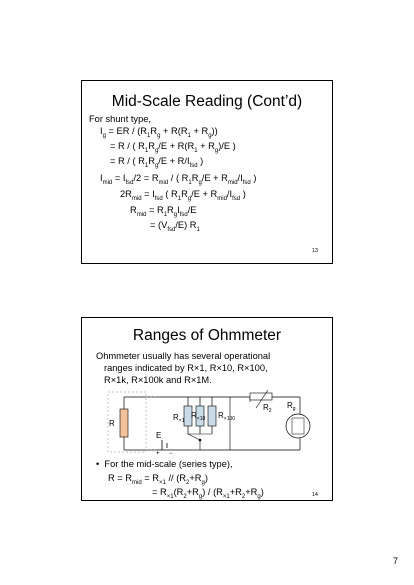  I want to click on equation-ig: Ig = ER / (R1Rg + R(R1 + Rg)), so click(159, 132).